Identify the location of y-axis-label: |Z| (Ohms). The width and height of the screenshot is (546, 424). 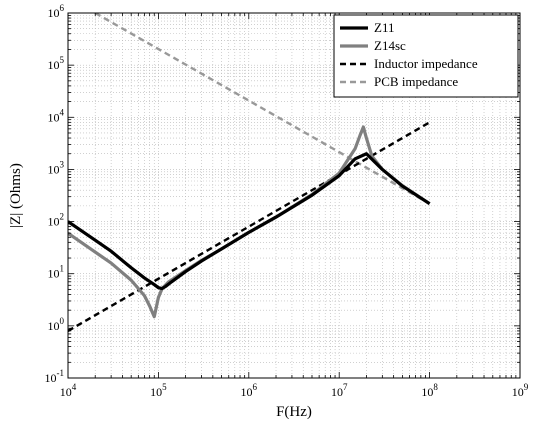
(16, 195).